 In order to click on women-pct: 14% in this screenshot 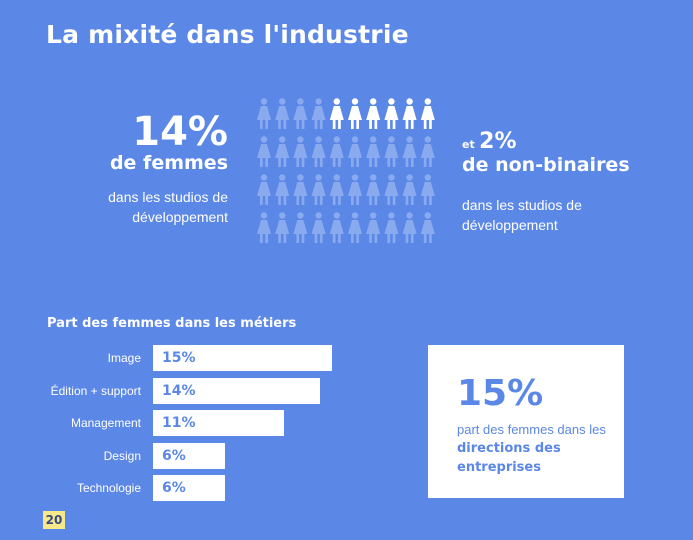, I will do `click(180, 132)`.